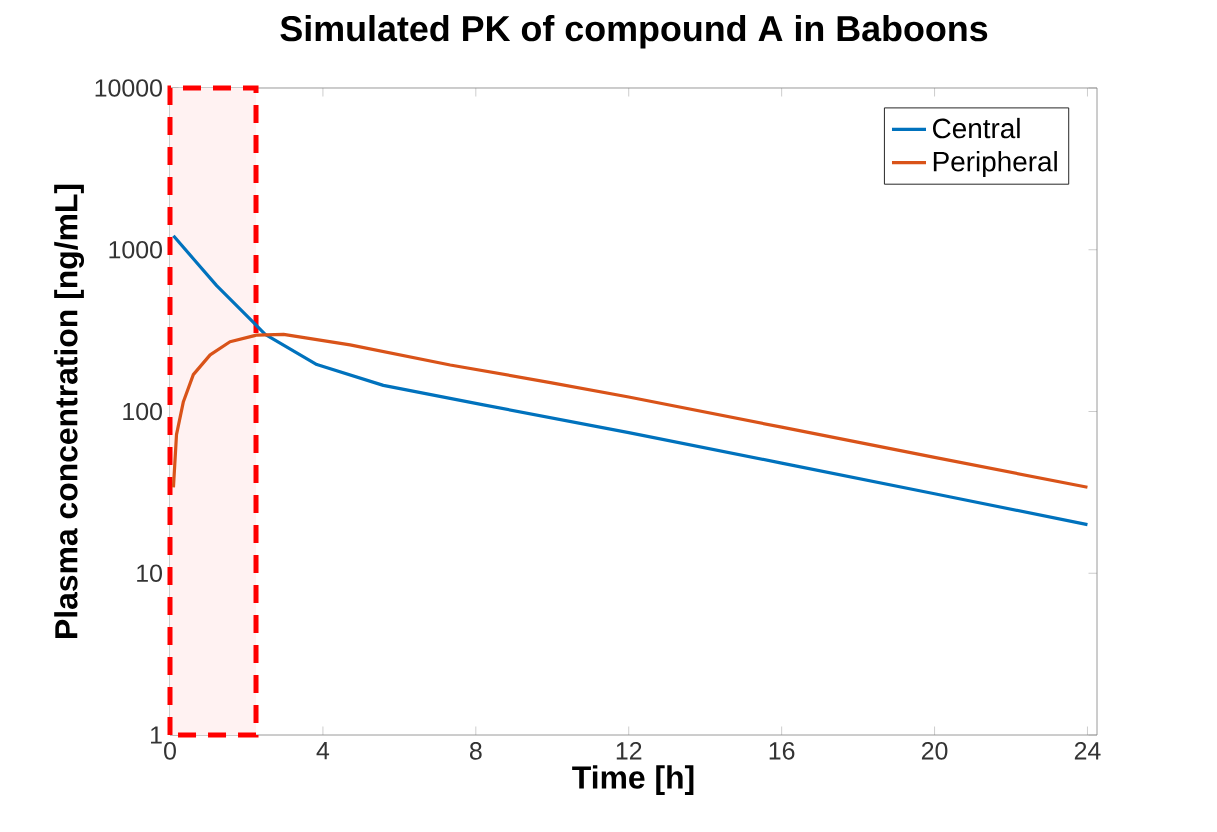 The image size is (1217, 832). Describe the element at coordinates (156, 735) in the screenshot. I see `y-tick-label: 1` at that location.